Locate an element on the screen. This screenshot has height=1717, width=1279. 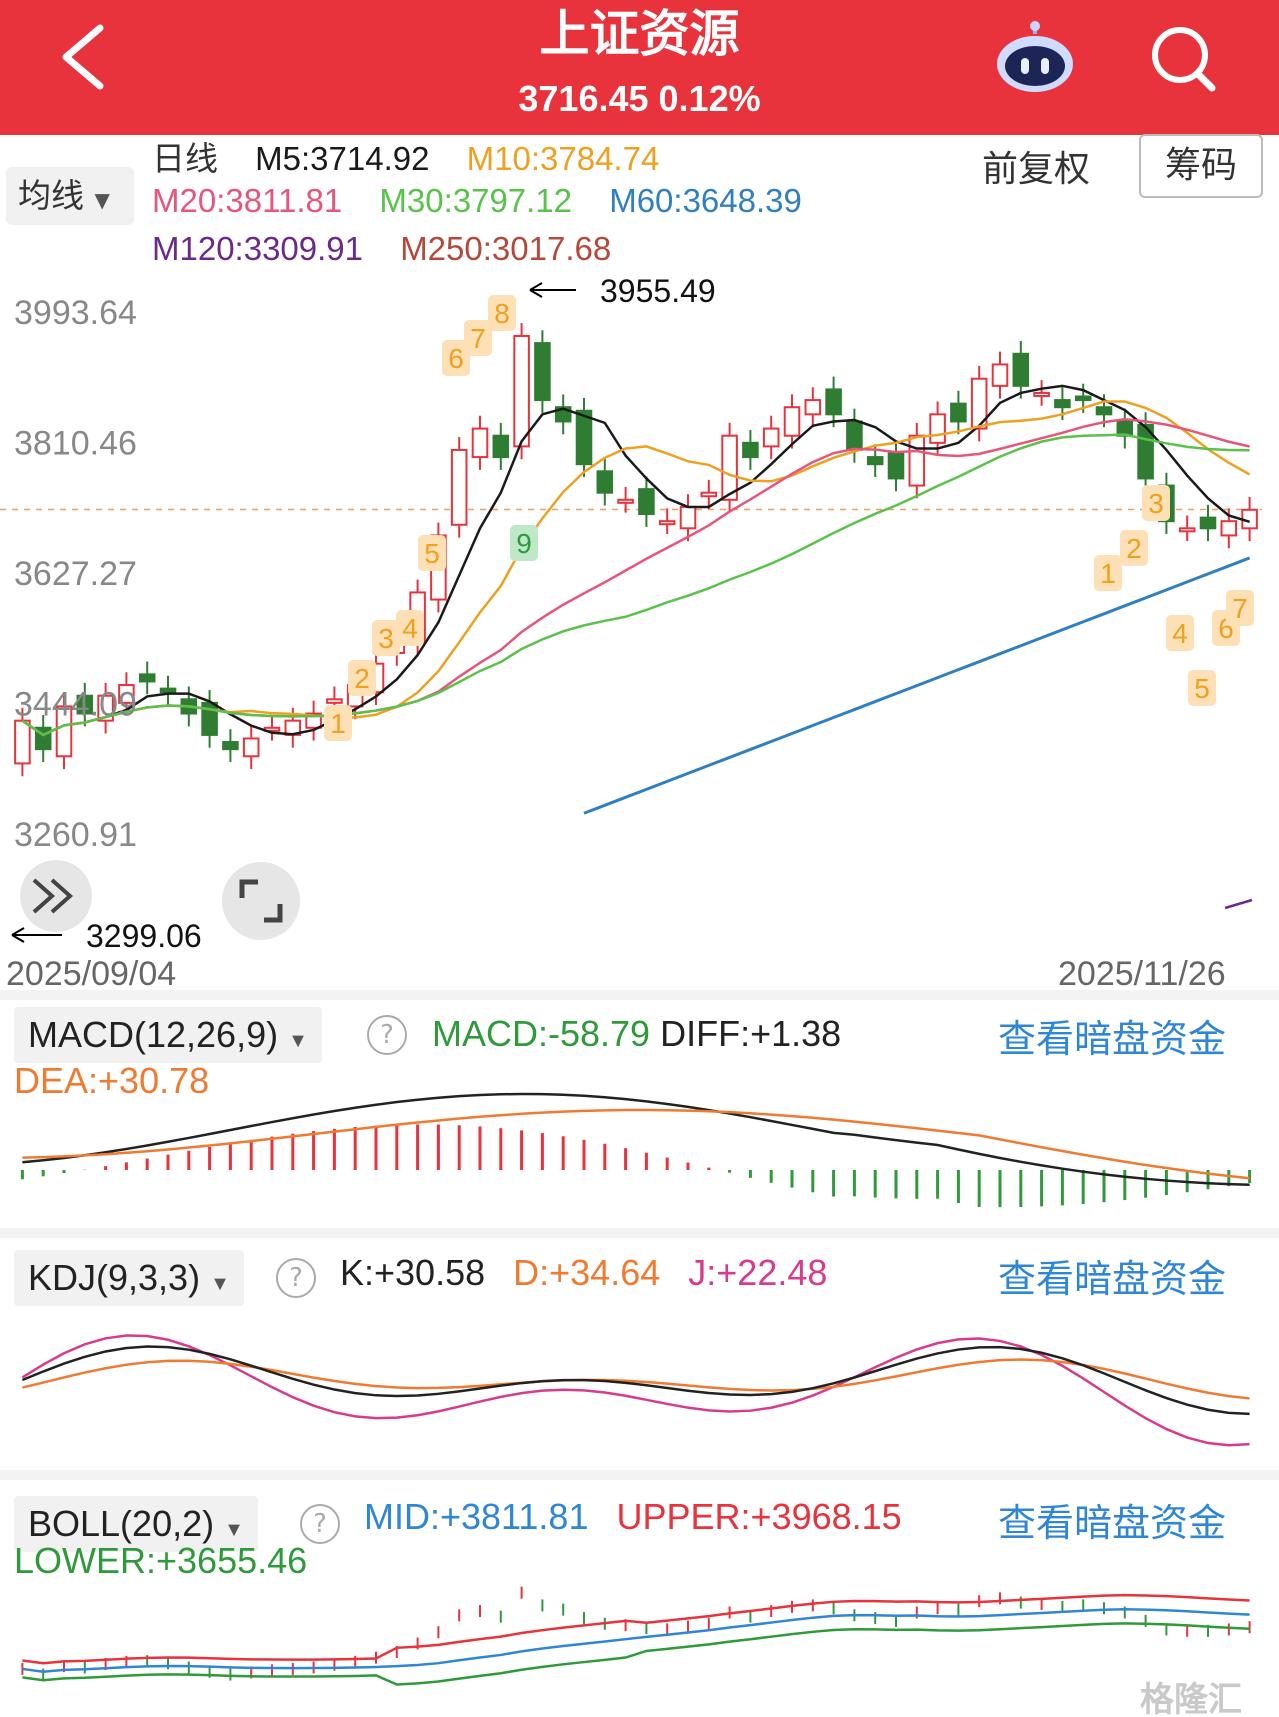
price-line: 3716.45 0.12% is located at coordinates (639, 99).